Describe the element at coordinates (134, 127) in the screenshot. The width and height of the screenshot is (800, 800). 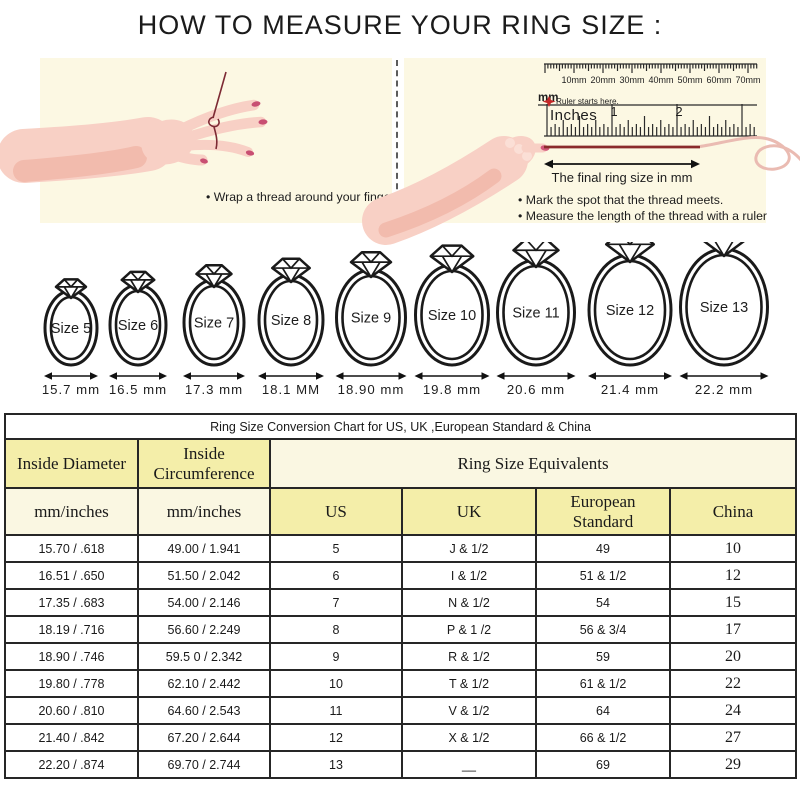
I see `hand-with-thread-icon` at that location.